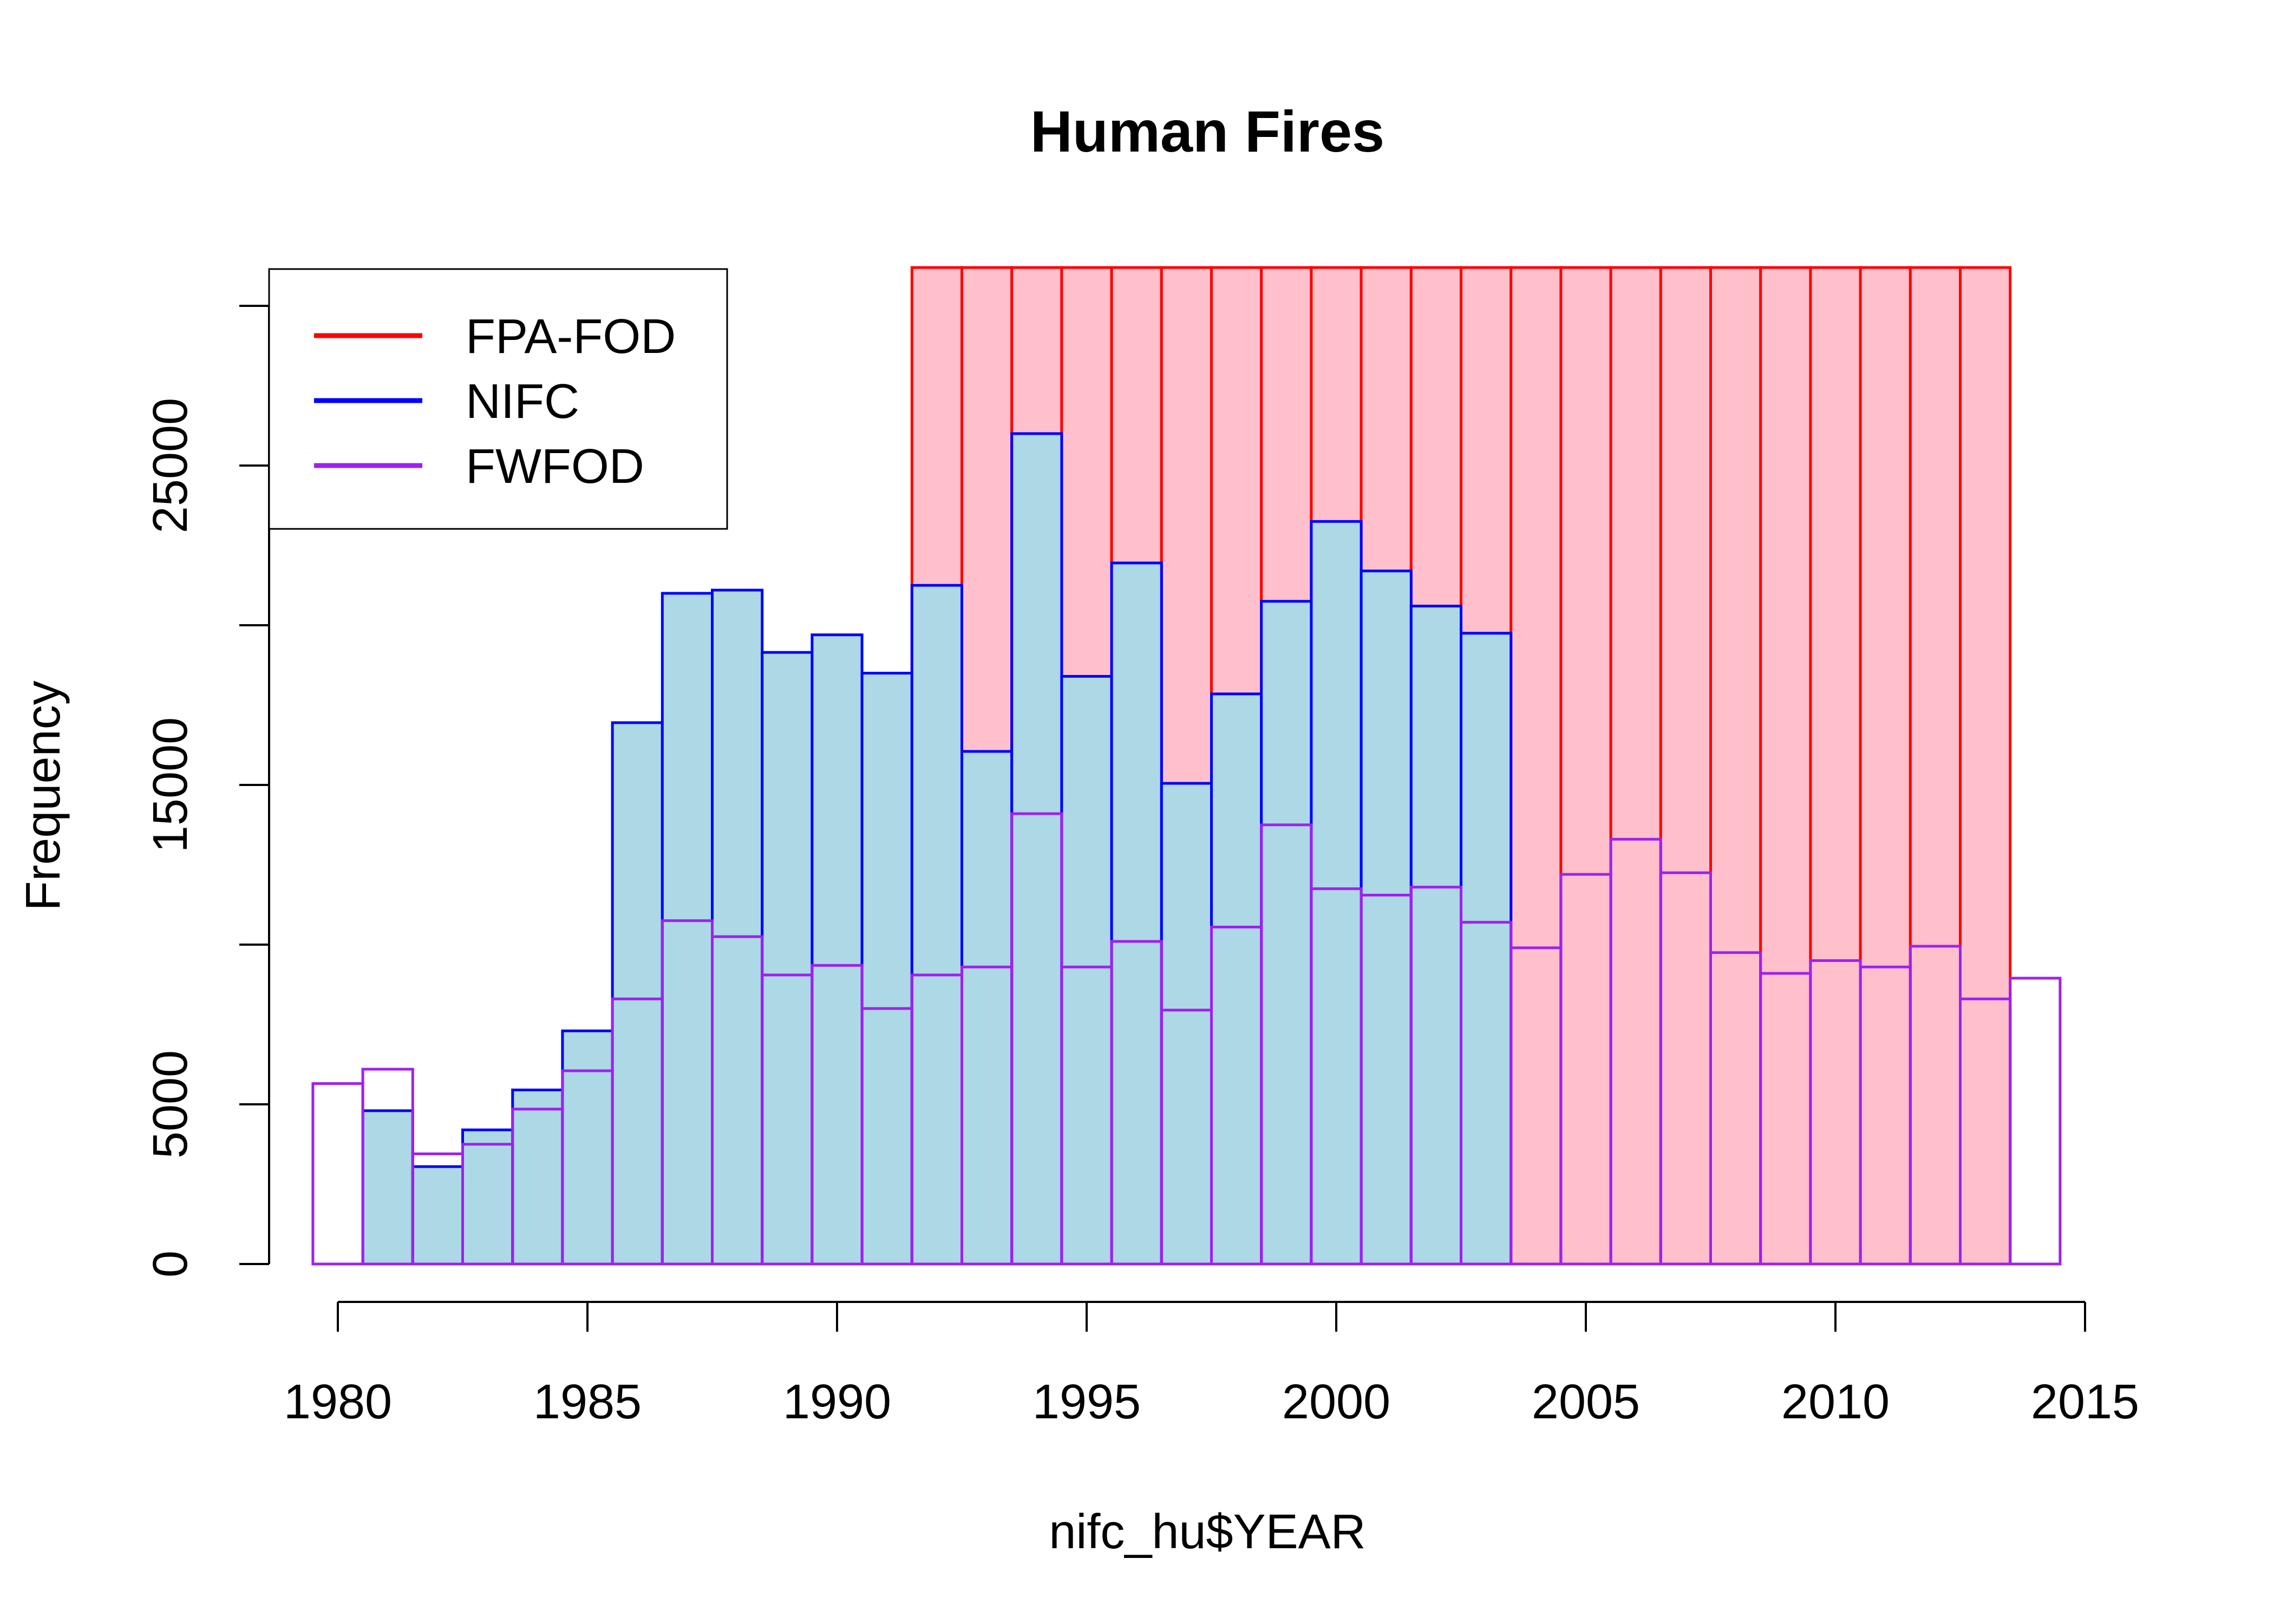 The image size is (2274, 1624). I want to click on nifc-bar-1997, so click(1186, 1024).